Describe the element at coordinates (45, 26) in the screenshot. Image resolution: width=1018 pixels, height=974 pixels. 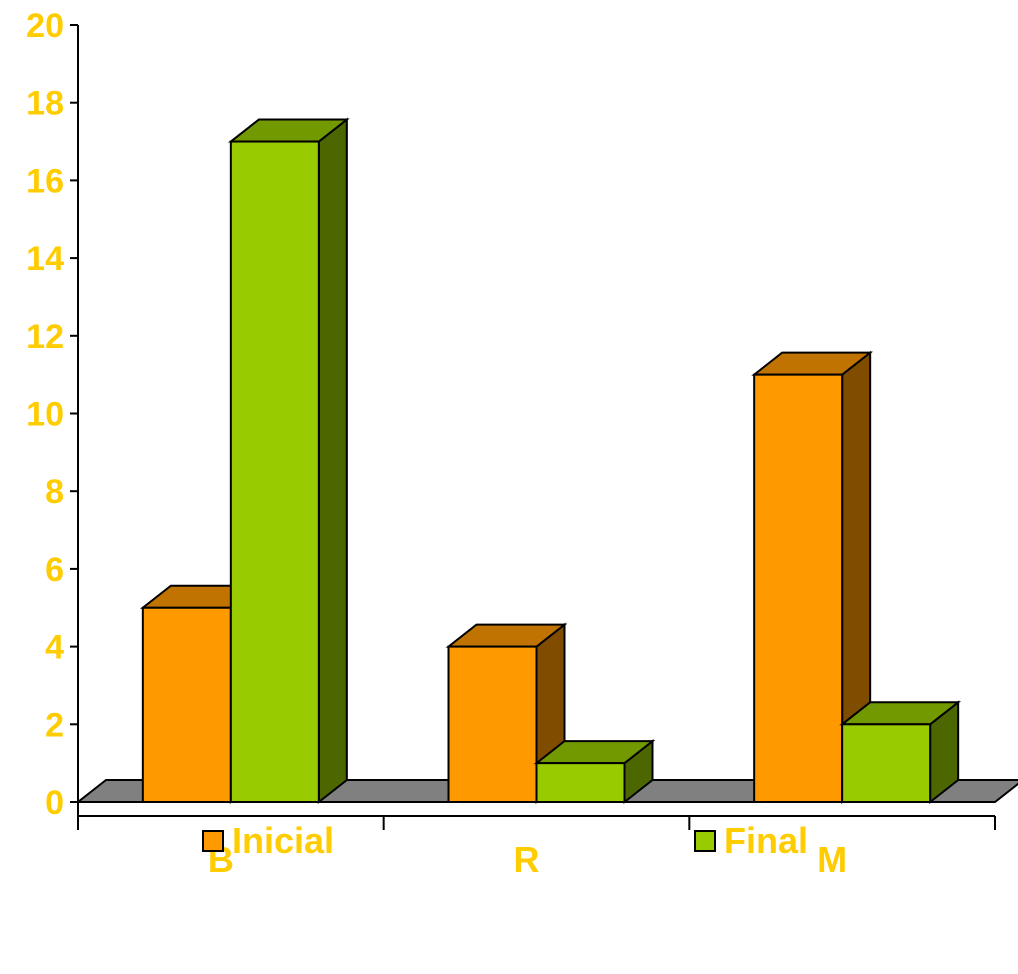
I see `y-tick-label: 20` at that location.